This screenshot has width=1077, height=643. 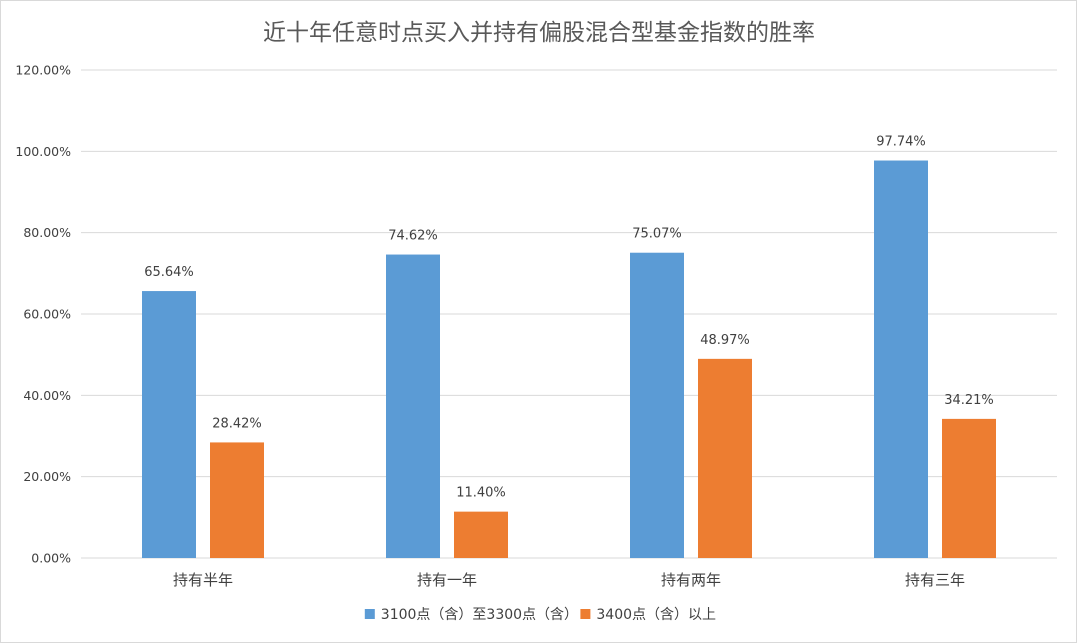 I want to click on legend-label: 3400点（含）以上, so click(x=656, y=615).